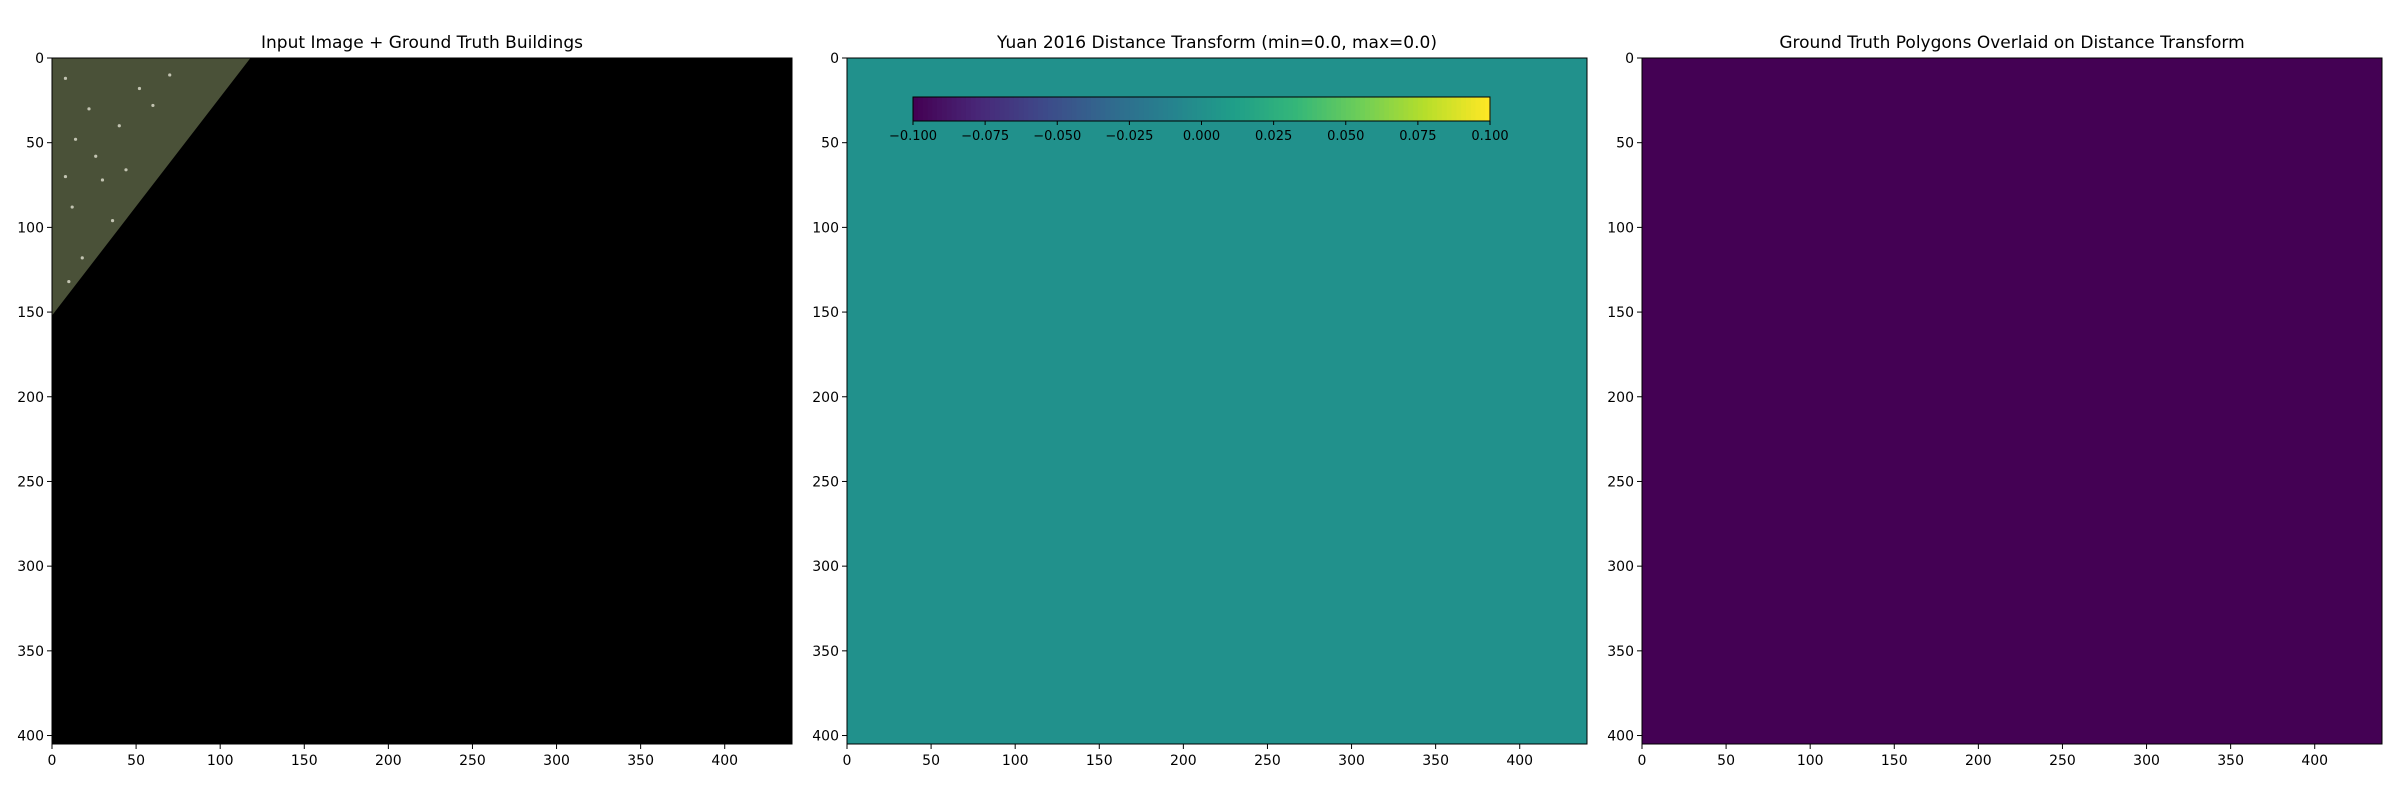 The height and width of the screenshot is (800, 2400). I want to click on x-tick-label: 350, so click(640, 761).